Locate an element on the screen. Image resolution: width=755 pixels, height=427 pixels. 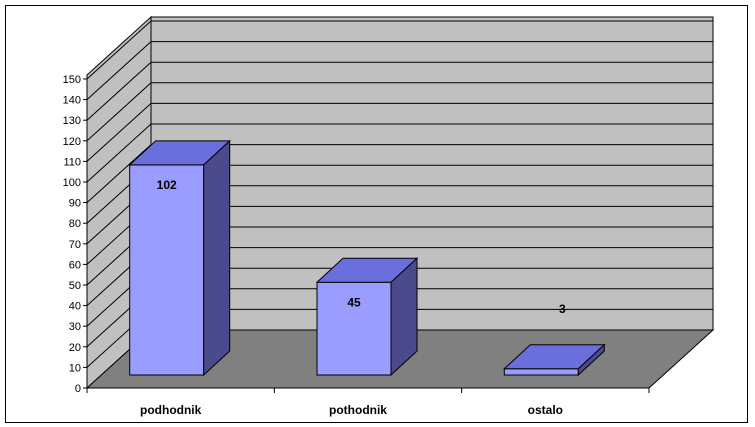
y-tick-label: 120 is located at coordinates (72, 142).